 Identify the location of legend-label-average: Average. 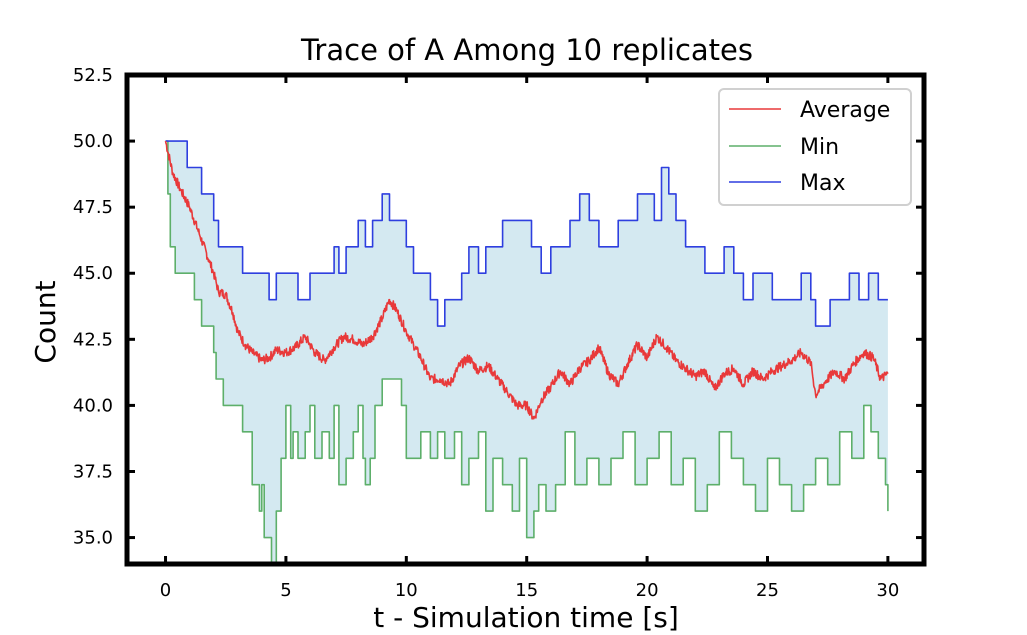
(845, 110).